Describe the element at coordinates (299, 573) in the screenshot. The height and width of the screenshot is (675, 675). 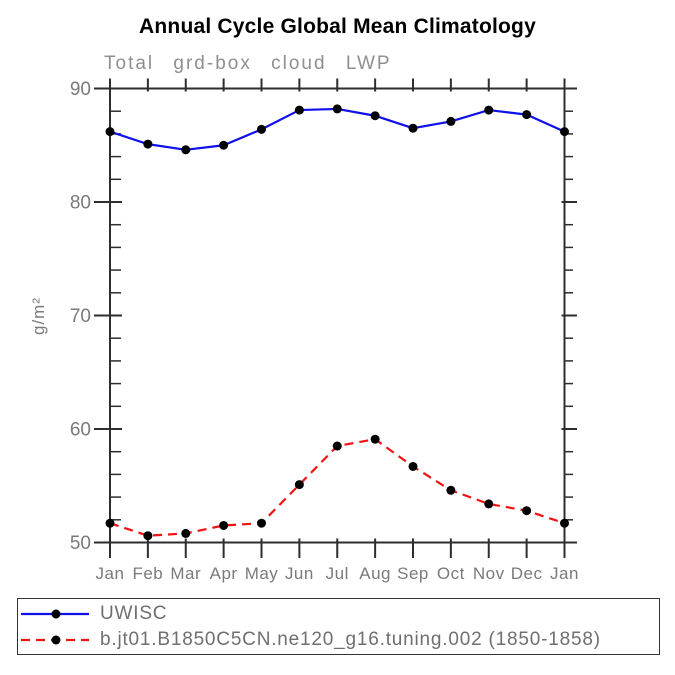
I see `x-tick-label: Jun` at that location.